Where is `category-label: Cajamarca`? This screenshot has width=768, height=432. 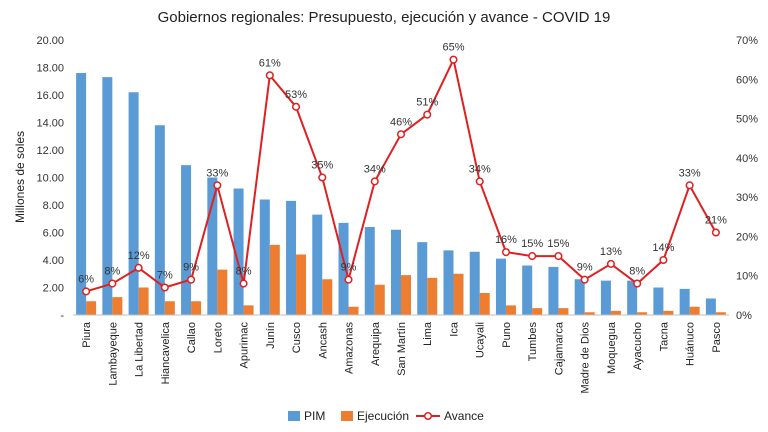 category-label: Cajamarca is located at coordinates (559, 348).